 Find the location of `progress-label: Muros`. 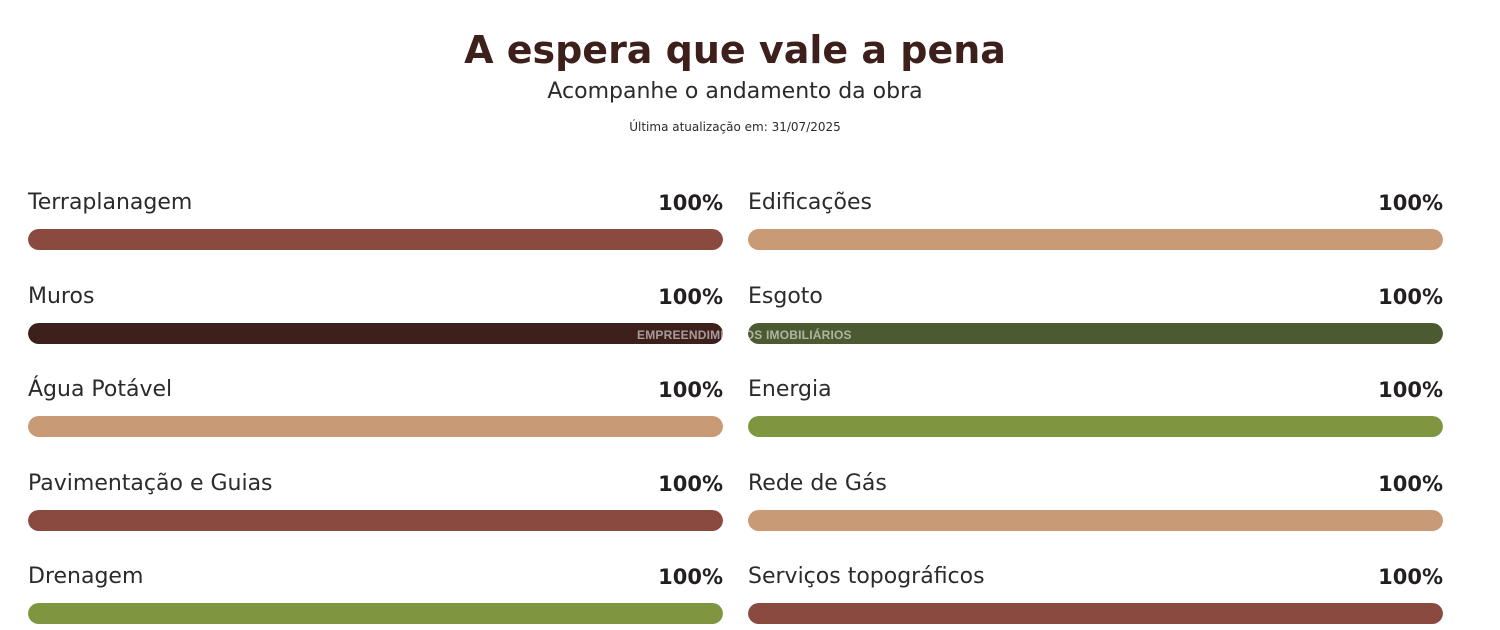

progress-label: Muros is located at coordinates (61, 296).